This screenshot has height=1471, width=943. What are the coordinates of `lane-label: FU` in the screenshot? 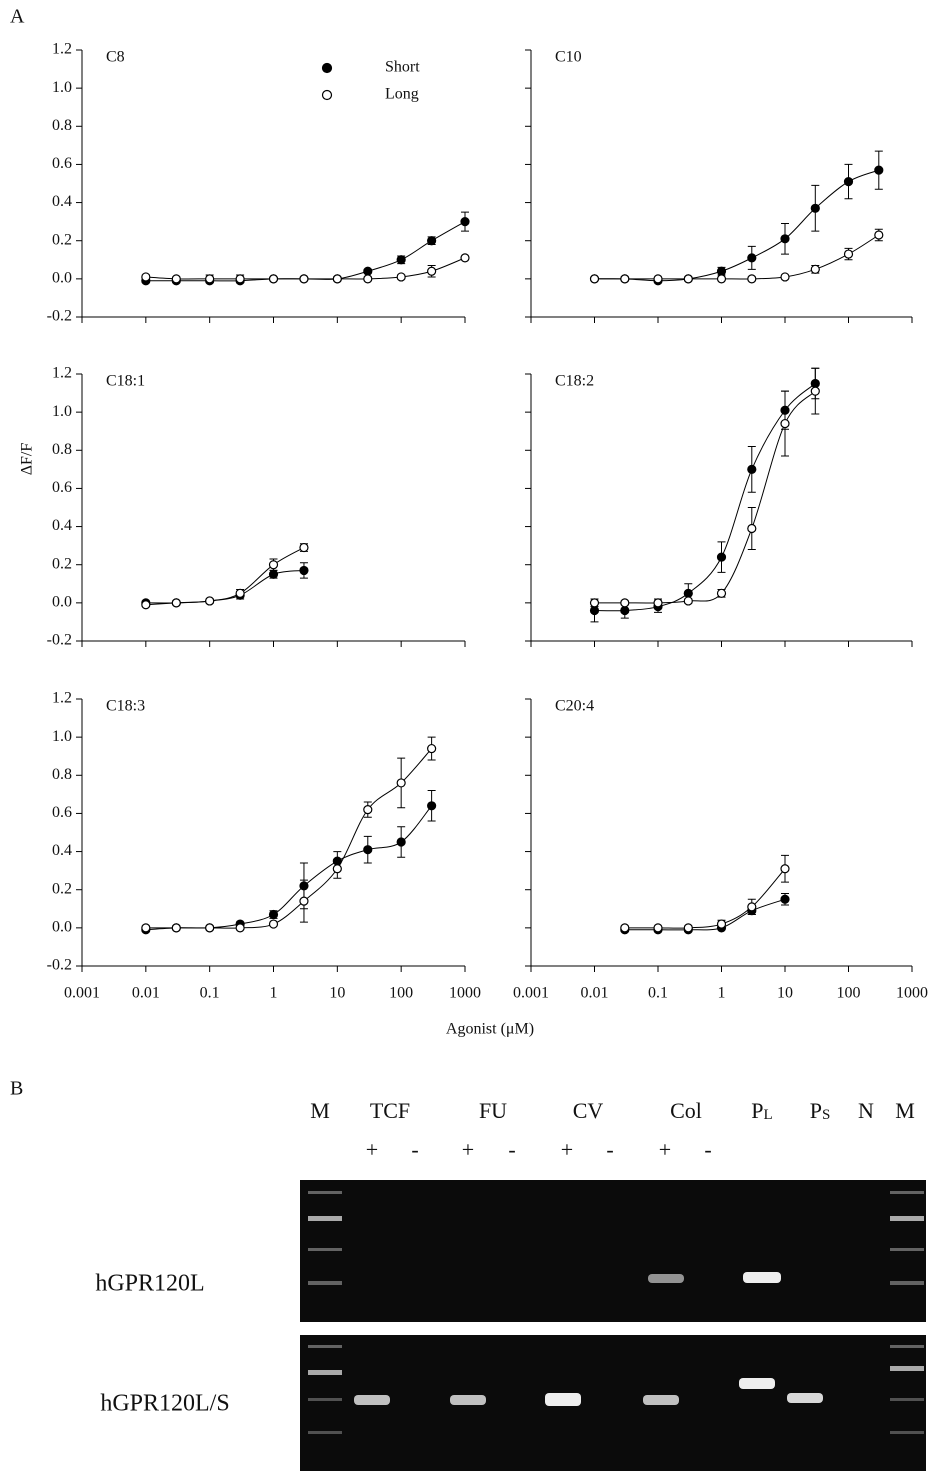 It's located at (493, 1110).